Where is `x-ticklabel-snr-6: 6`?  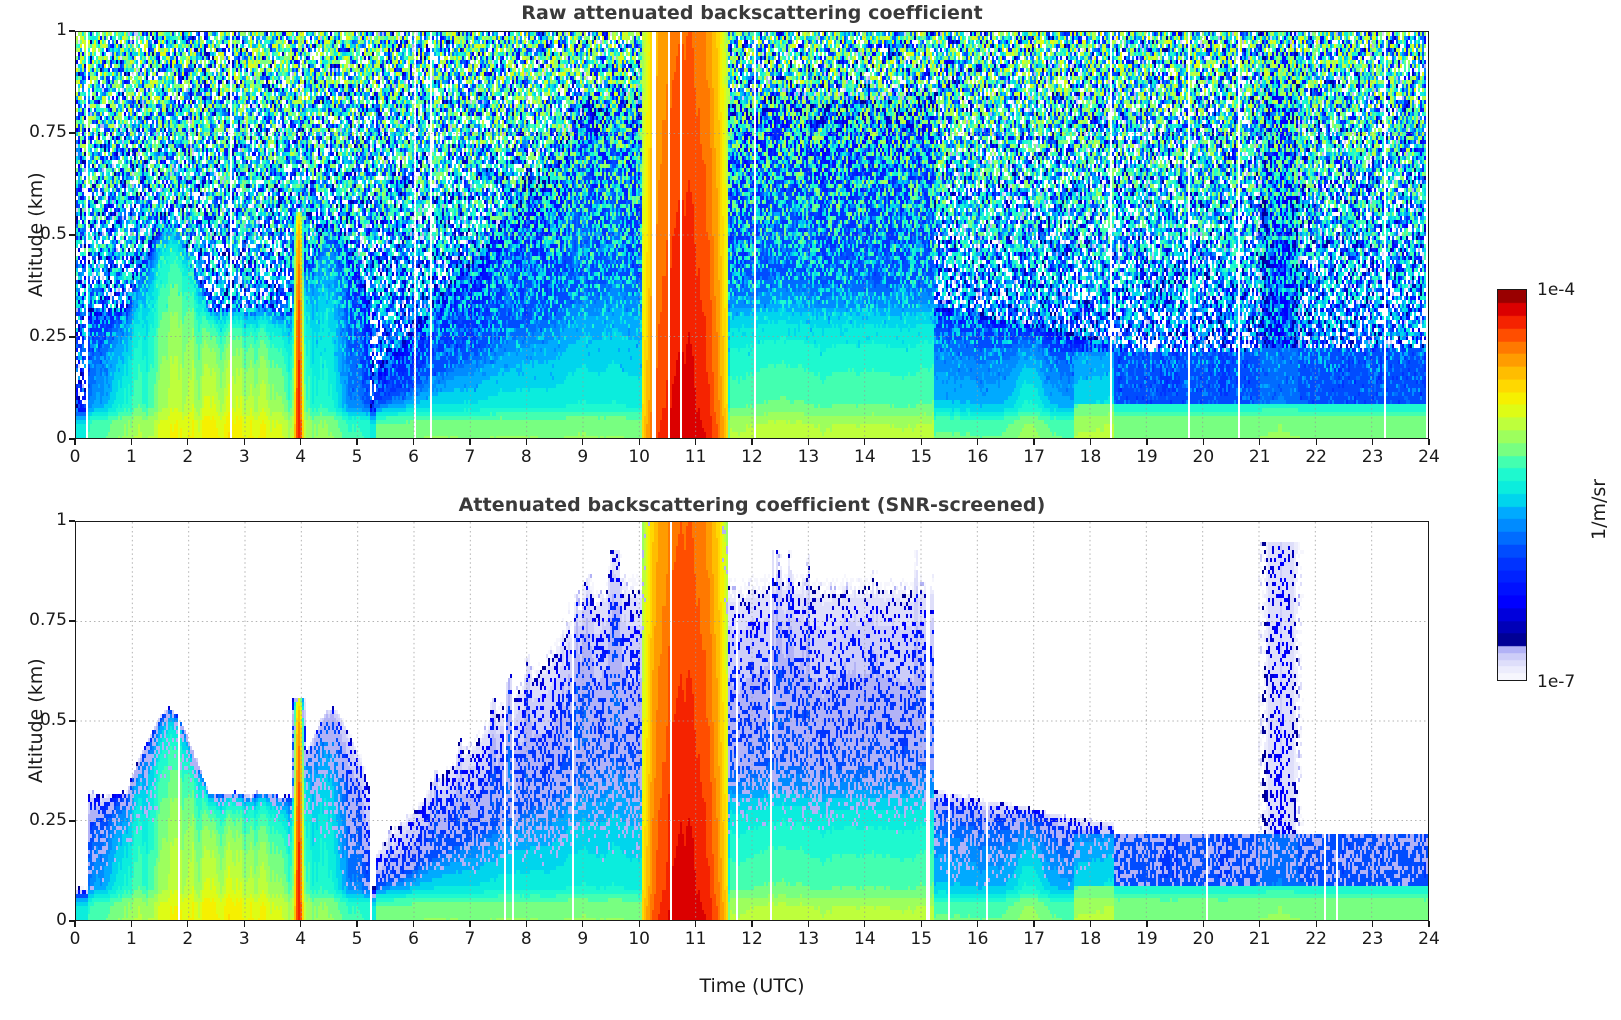
x-ticklabel-snr-6: 6 is located at coordinates (413, 939).